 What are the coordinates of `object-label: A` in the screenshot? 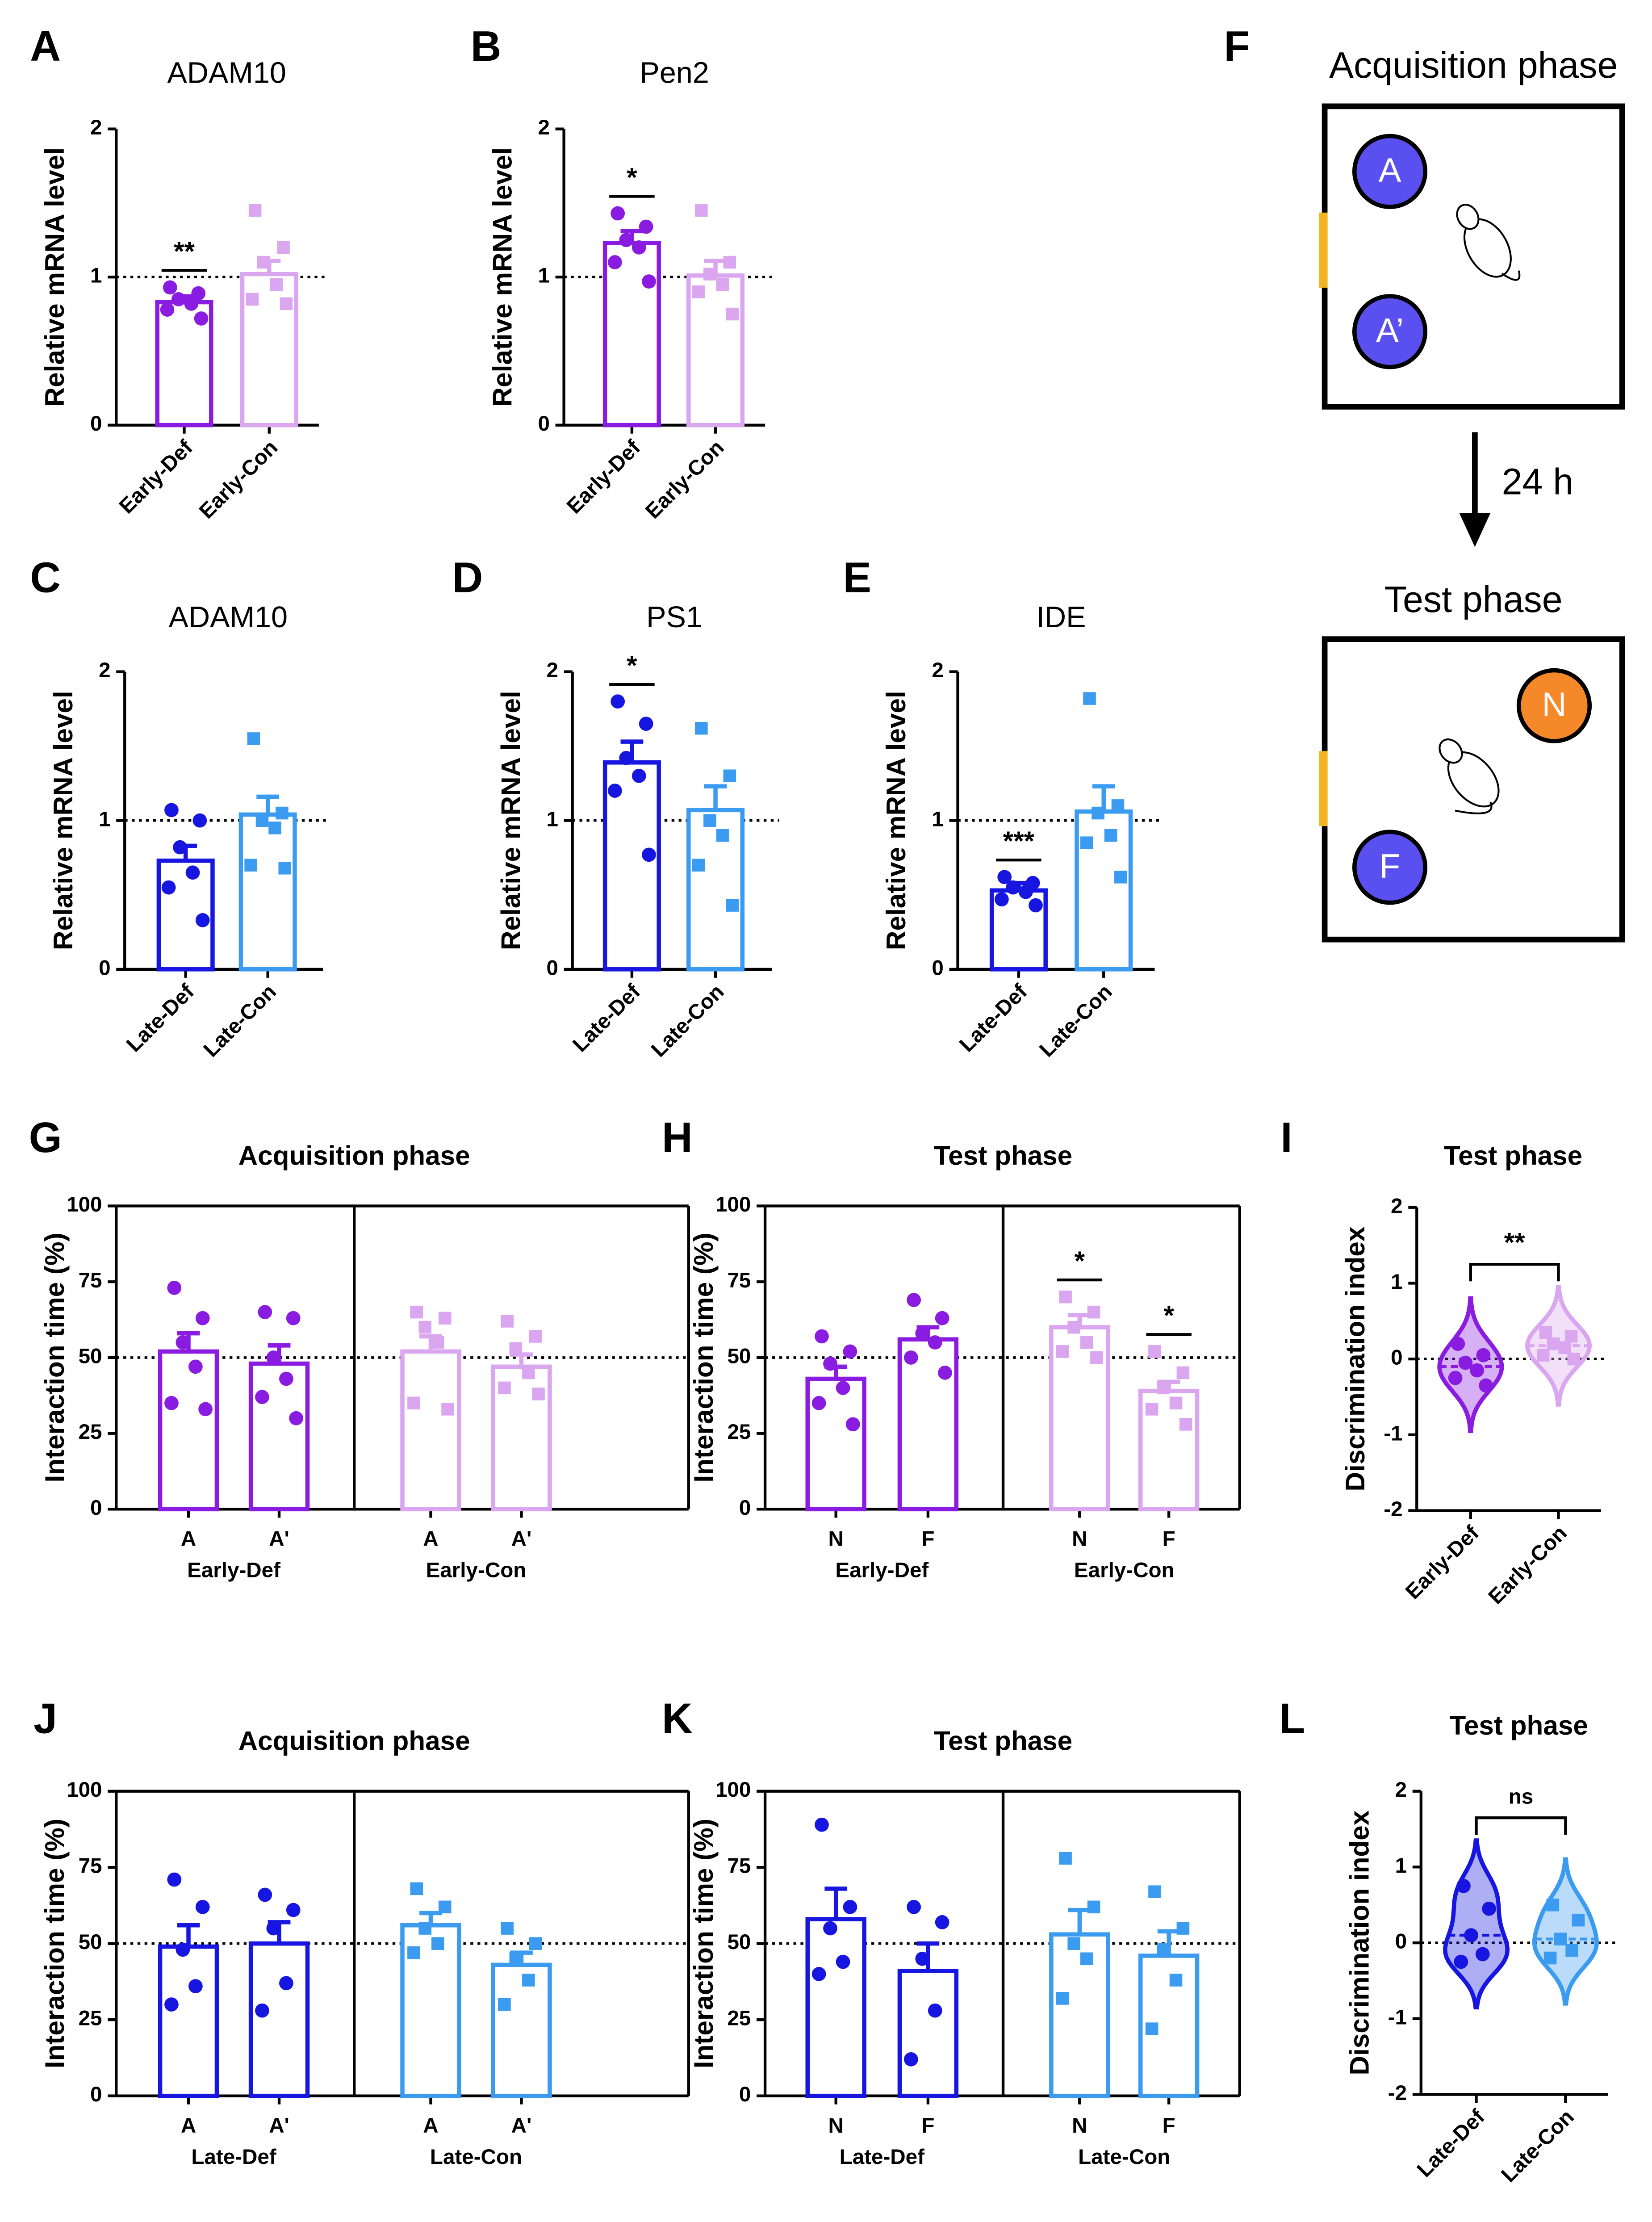 It's located at (1390, 170).